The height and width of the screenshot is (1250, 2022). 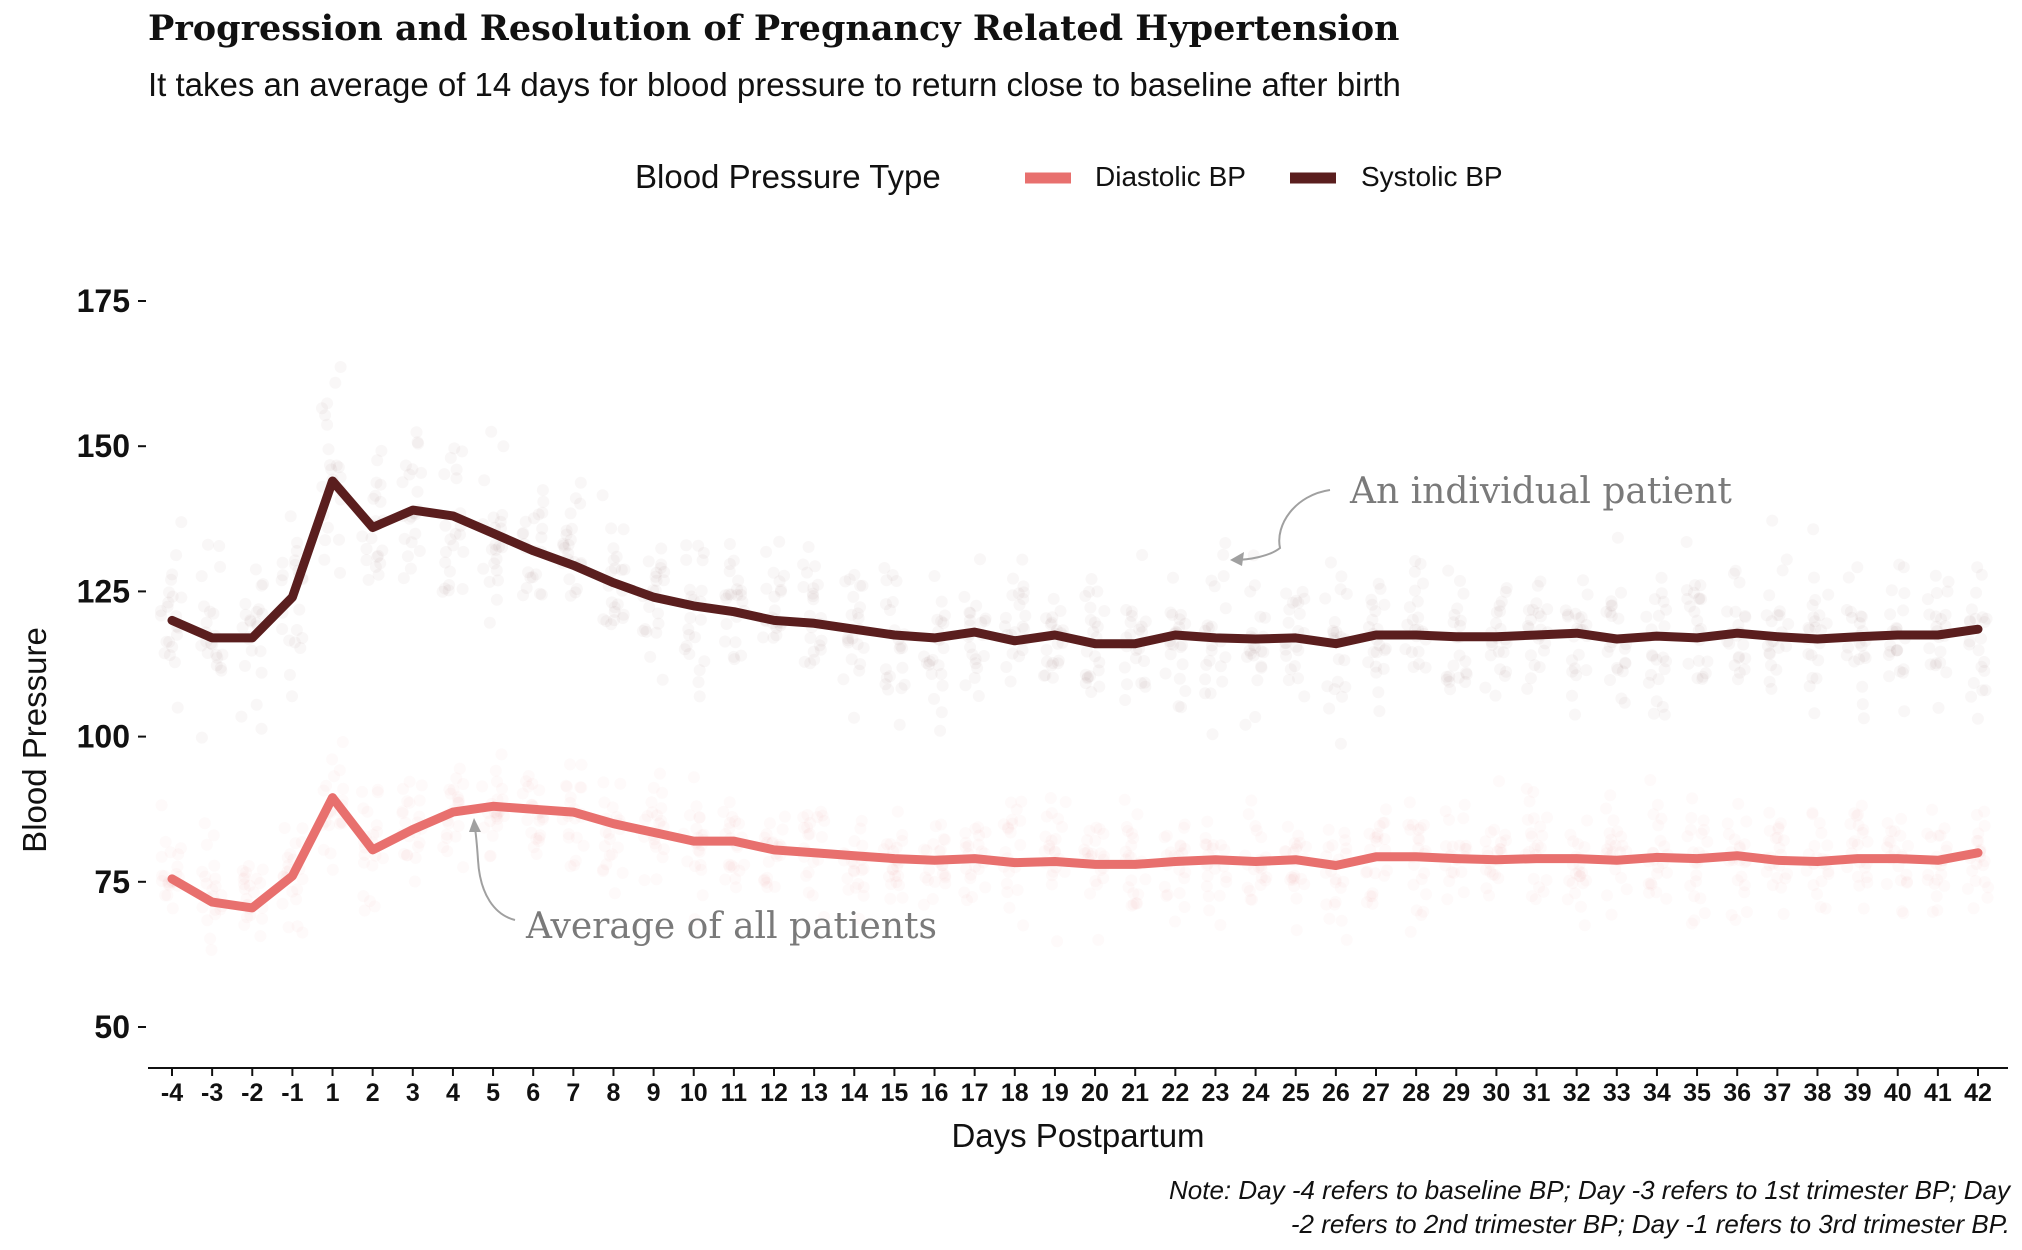 What do you see at coordinates (1175, 1093) in the screenshot?
I see `x-tick-label: 22` at bounding box center [1175, 1093].